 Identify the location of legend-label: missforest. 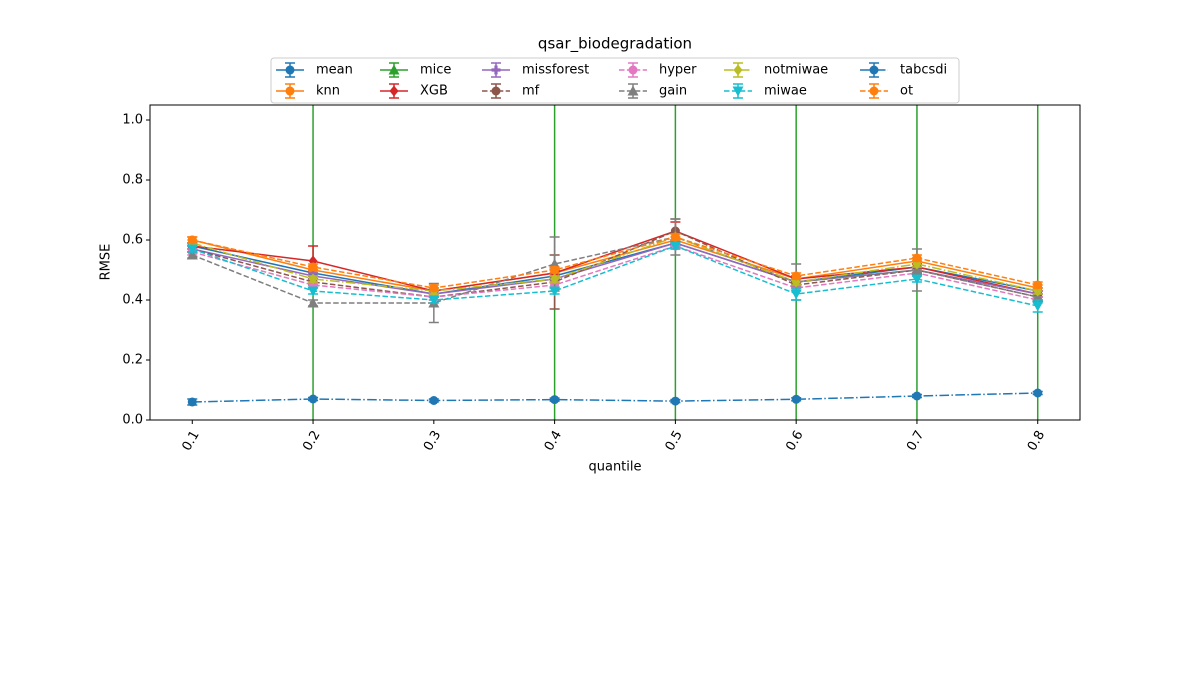
(555, 70).